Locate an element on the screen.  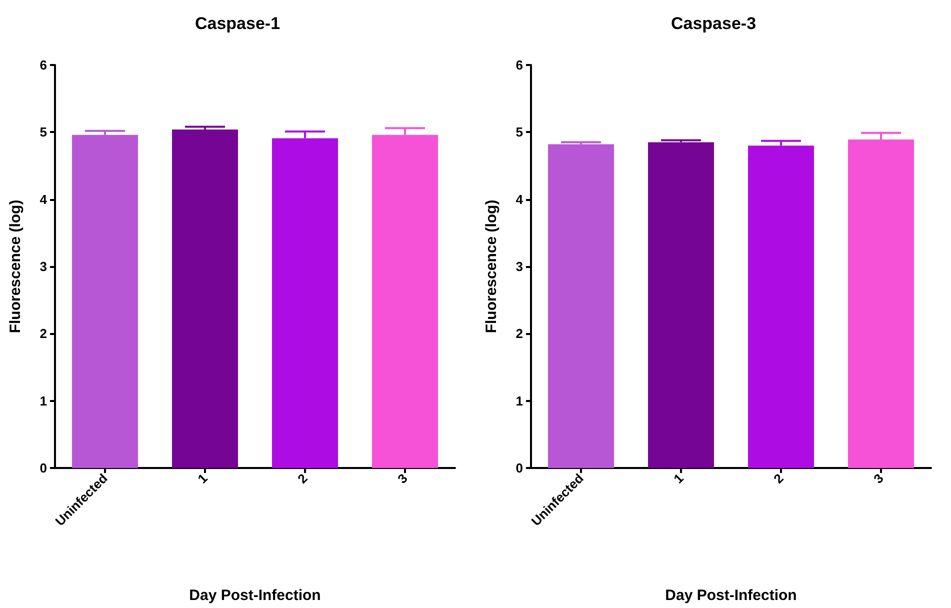
chart-title: Caspase-3 is located at coordinates (713, 23).